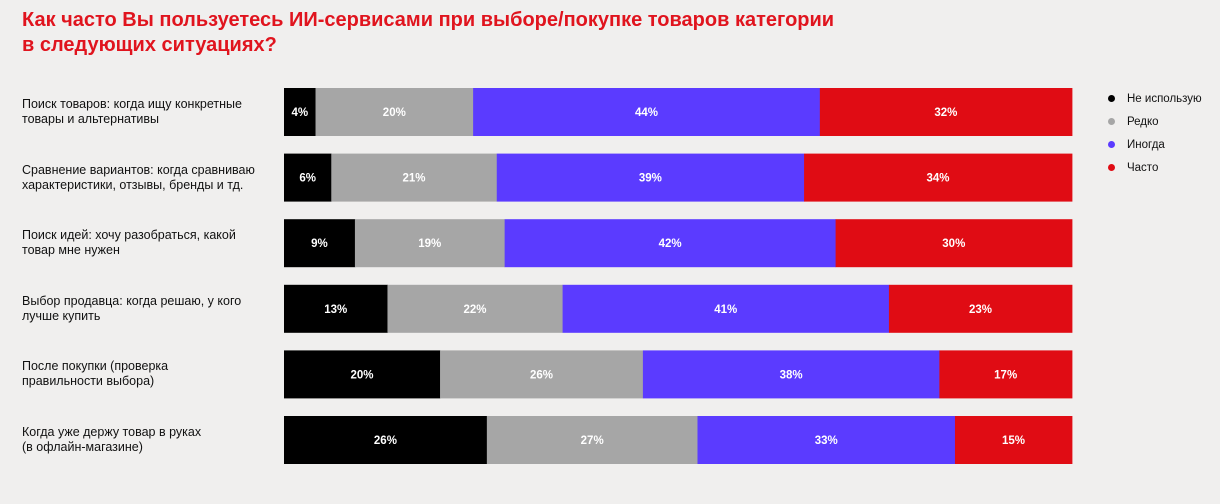 The height and width of the screenshot is (504, 1220). I want to click on data-label: 13%, so click(335, 310).